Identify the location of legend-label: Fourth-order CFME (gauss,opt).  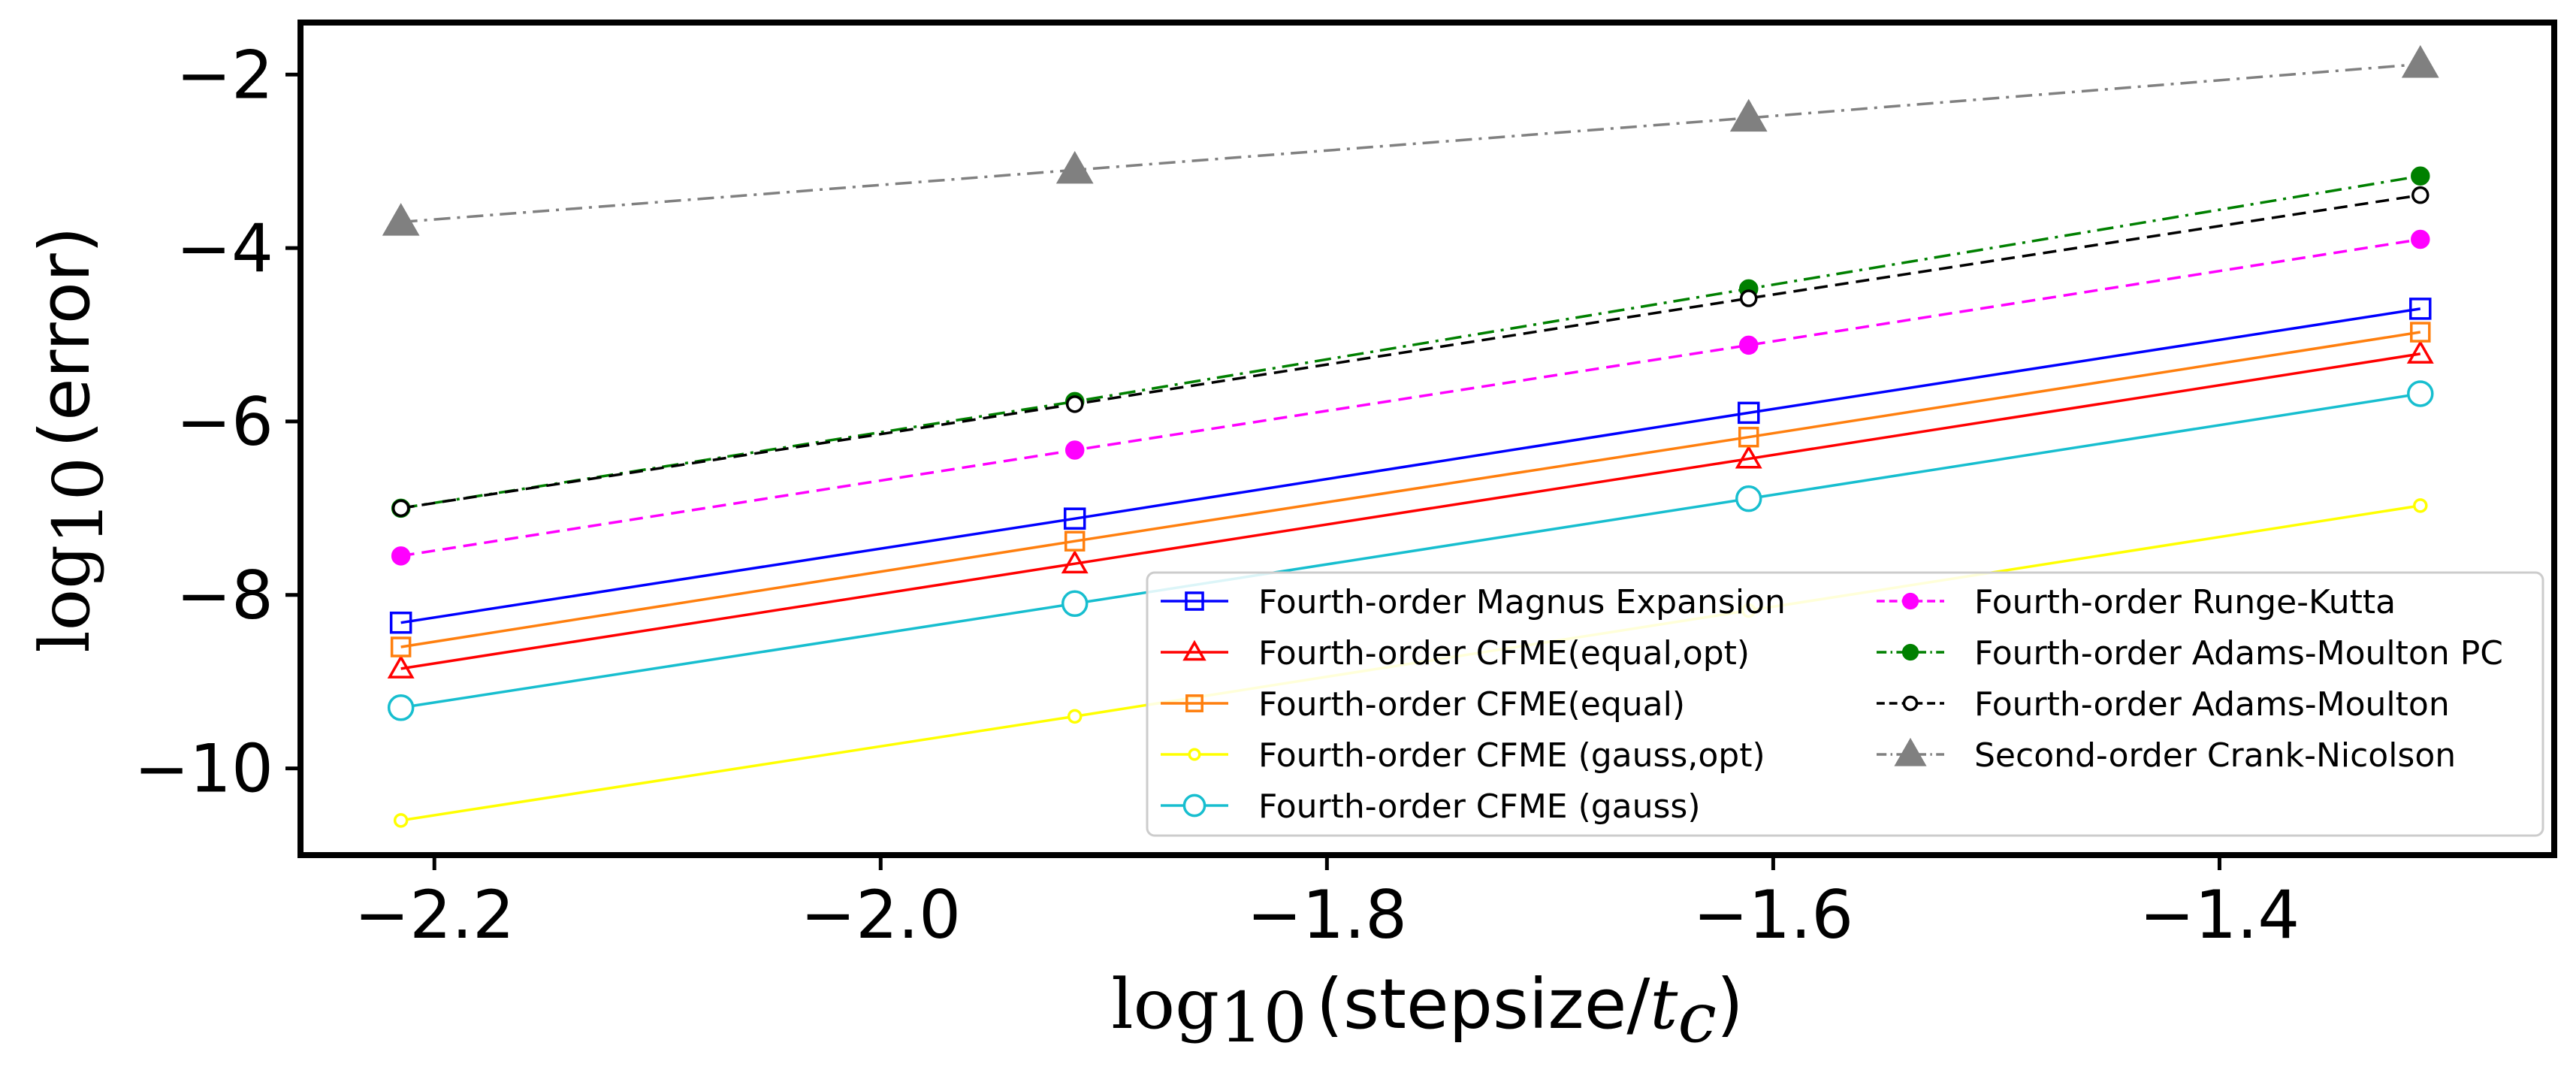
(1511, 755).